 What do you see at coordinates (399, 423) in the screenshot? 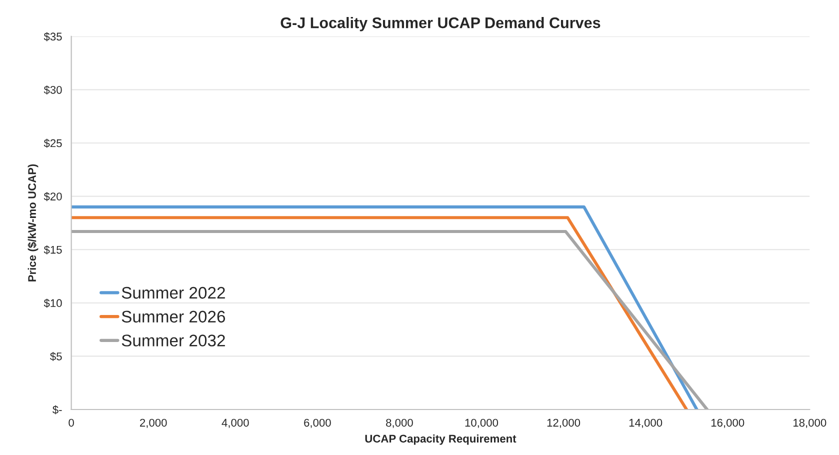
I see `x-tick-label: 8,000` at bounding box center [399, 423].